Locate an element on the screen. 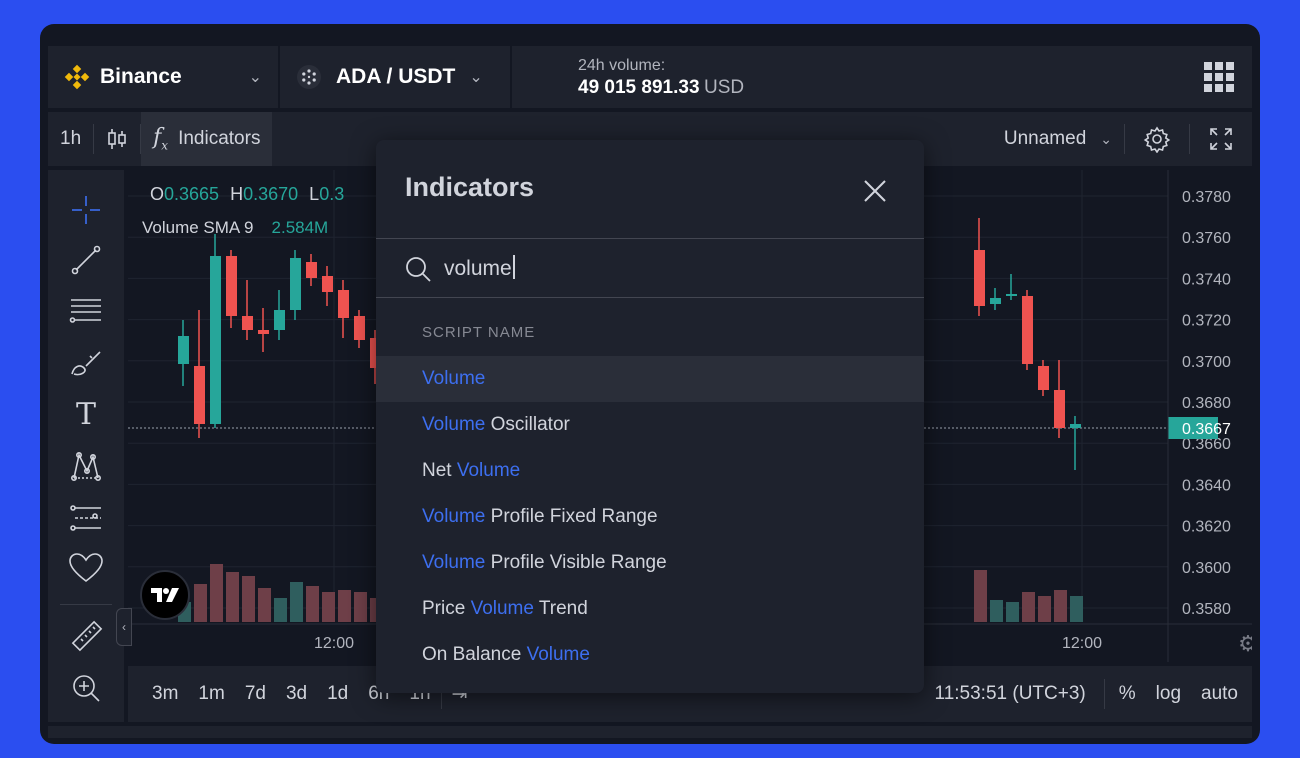 This screenshot has height=758, width=1300. search-input: volume is located at coordinates (650, 268).